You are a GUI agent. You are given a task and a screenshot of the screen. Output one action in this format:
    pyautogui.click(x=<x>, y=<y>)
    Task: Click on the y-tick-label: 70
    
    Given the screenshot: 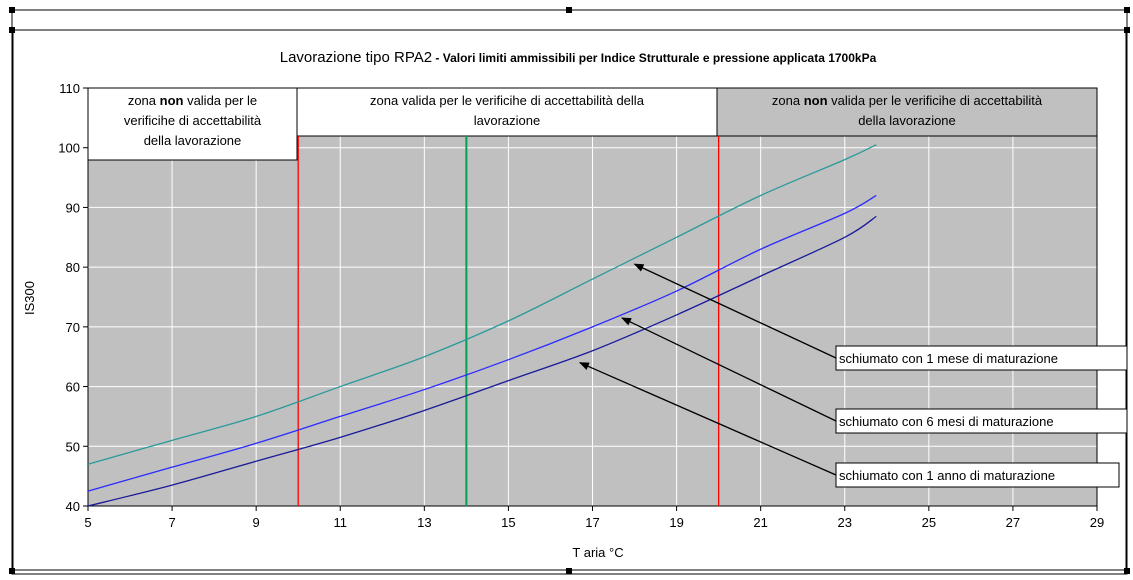 What is the action you would take?
    pyautogui.click(x=73, y=327)
    